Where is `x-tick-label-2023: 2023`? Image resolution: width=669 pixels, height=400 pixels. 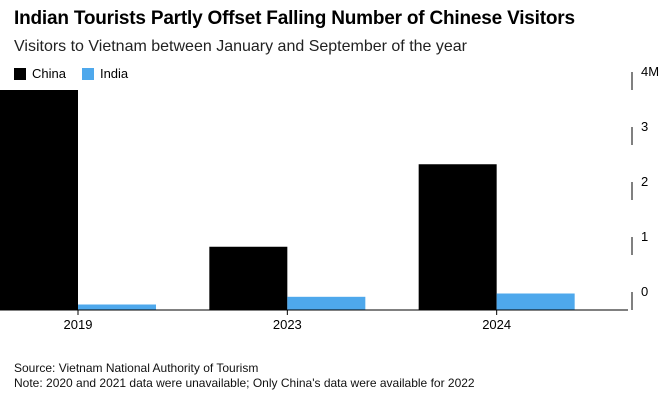 x-tick-label-2023: 2023 is located at coordinates (287, 324).